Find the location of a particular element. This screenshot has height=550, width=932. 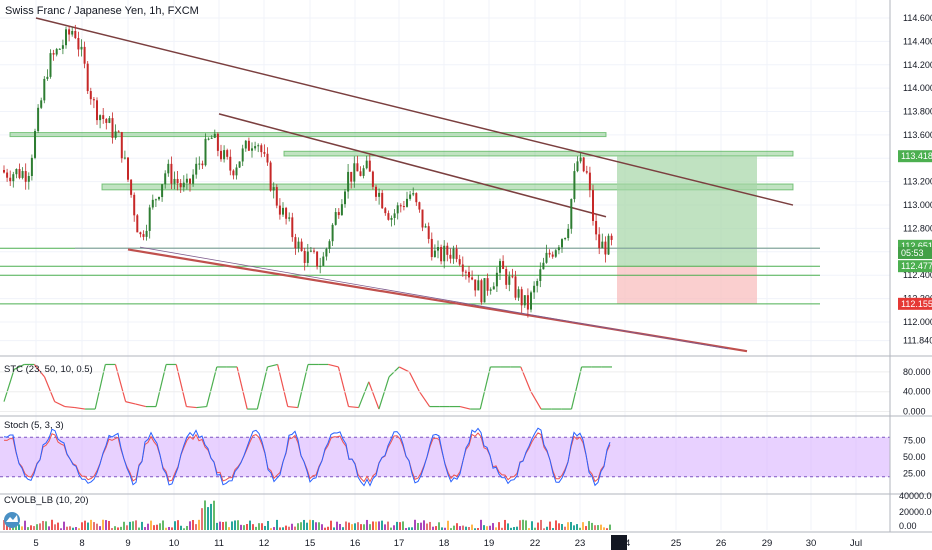

stoch-band is located at coordinates (445, 457).